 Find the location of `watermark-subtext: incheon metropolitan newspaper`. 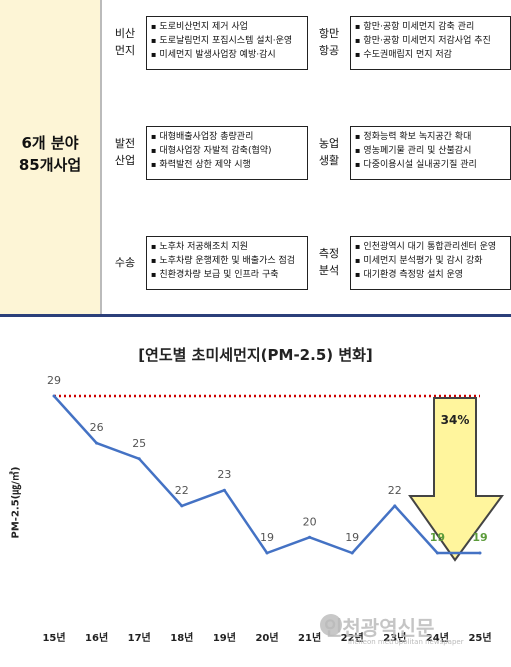

watermark-subtext: incheon metropolitan newspaper is located at coordinates (406, 642).